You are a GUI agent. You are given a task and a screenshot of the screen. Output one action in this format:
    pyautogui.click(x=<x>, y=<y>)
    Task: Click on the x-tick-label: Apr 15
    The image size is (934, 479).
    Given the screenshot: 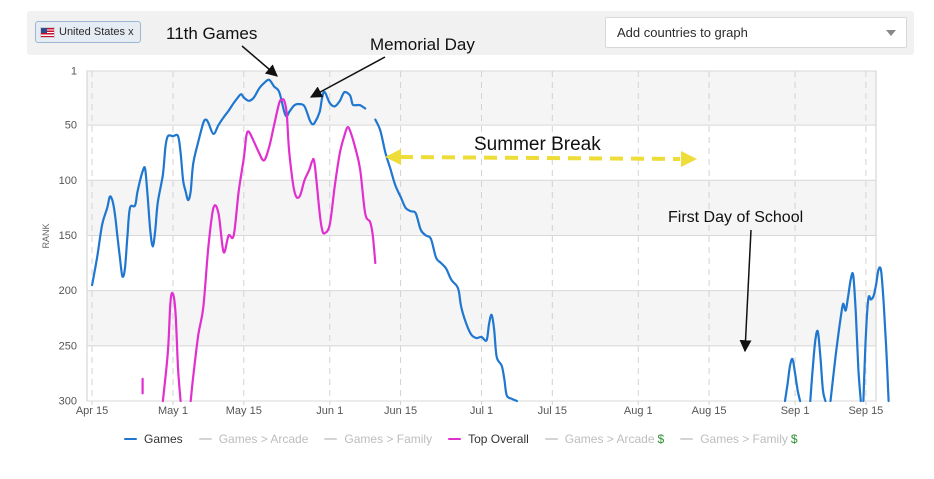 What is the action you would take?
    pyautogui.click(x=92, y=411)
    